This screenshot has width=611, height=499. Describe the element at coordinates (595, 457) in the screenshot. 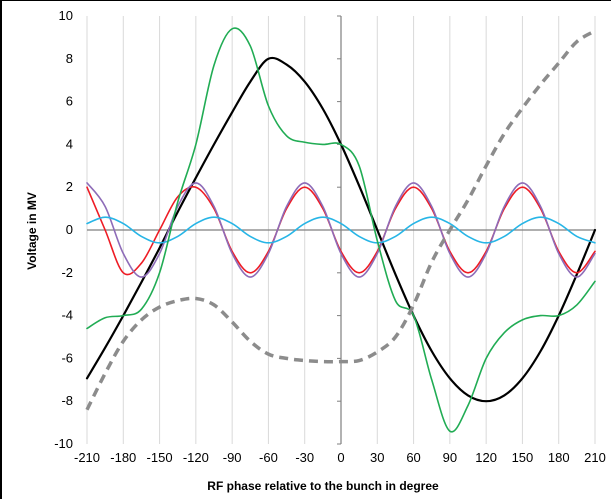

I see `x-tick-label: 210` at that location.